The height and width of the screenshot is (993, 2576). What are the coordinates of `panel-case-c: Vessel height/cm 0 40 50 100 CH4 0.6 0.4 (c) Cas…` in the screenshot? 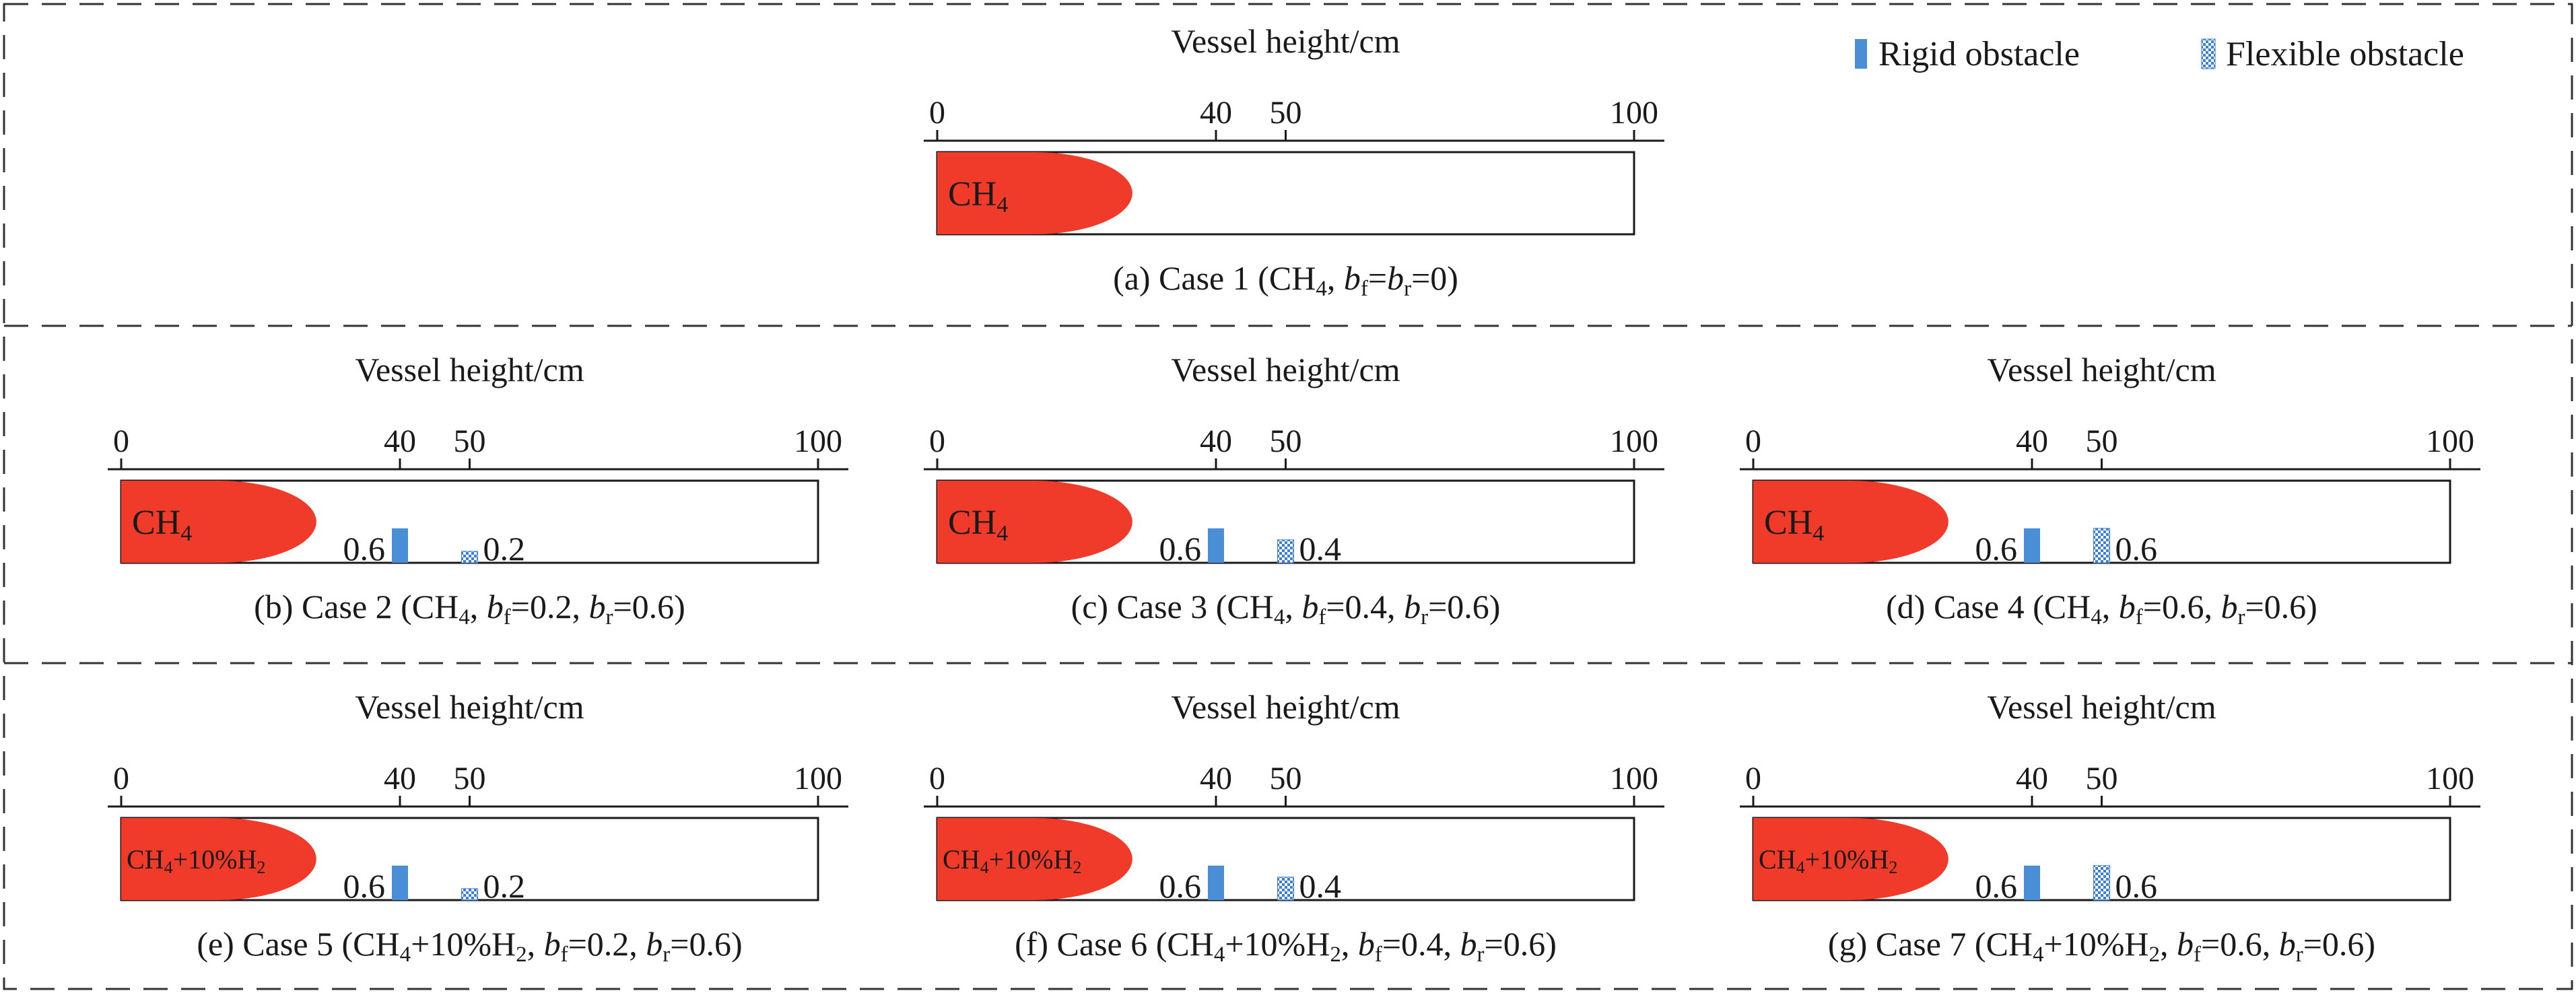 It's located at (1294, 490).